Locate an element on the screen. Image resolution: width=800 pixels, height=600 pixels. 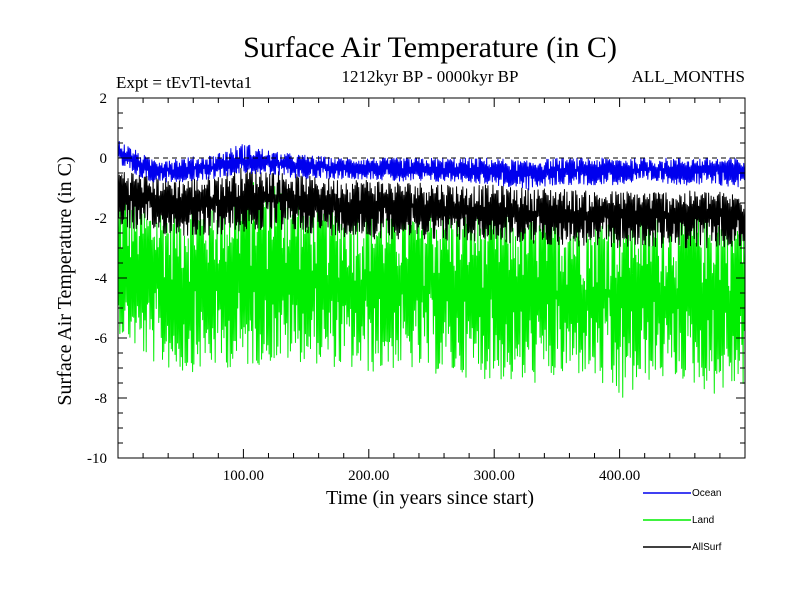
y-tick-label: -2 is located at coordinates (101, 219).